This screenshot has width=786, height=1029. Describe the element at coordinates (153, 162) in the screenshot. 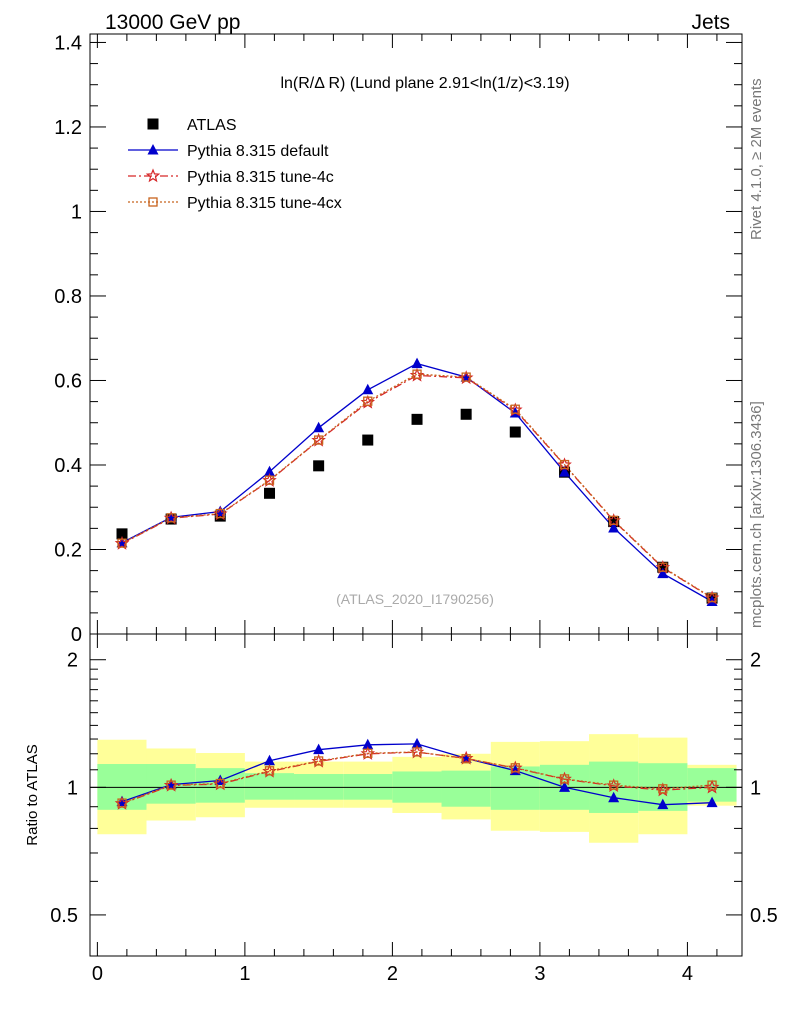

I see `legend-marks` at that location.